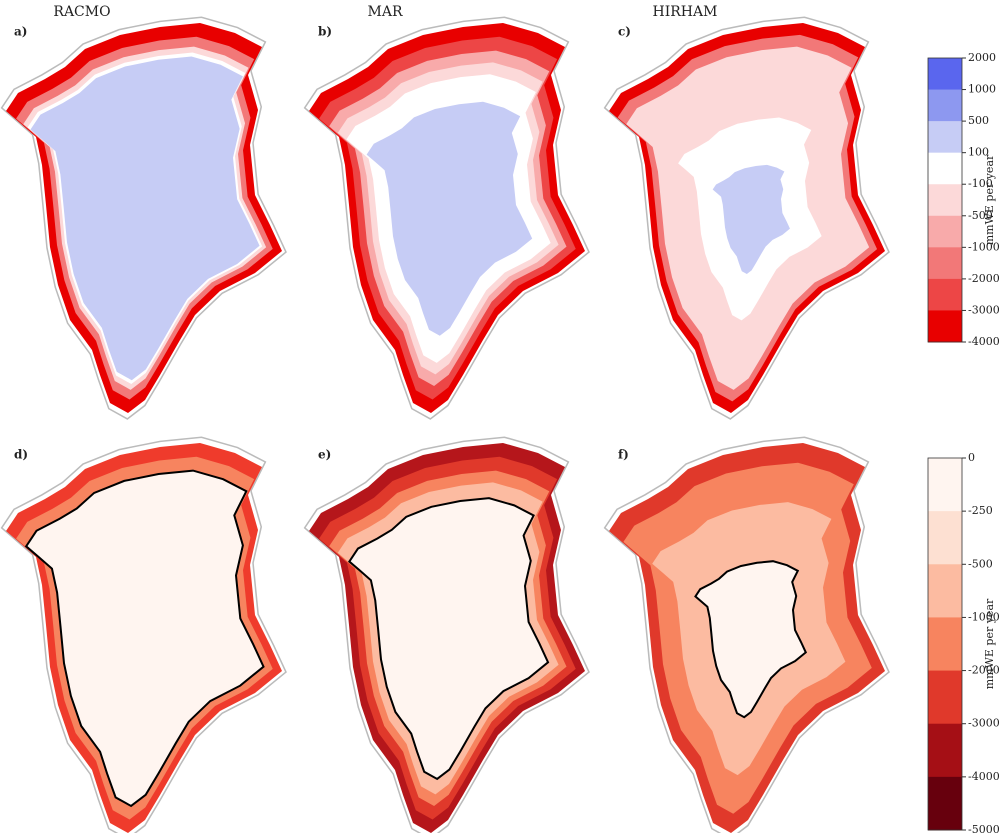 This screenshot has height=833, width=1004. Describe the element at coordinates (21, 455) in the screenshot. I see `panel-label: d)` at that location.